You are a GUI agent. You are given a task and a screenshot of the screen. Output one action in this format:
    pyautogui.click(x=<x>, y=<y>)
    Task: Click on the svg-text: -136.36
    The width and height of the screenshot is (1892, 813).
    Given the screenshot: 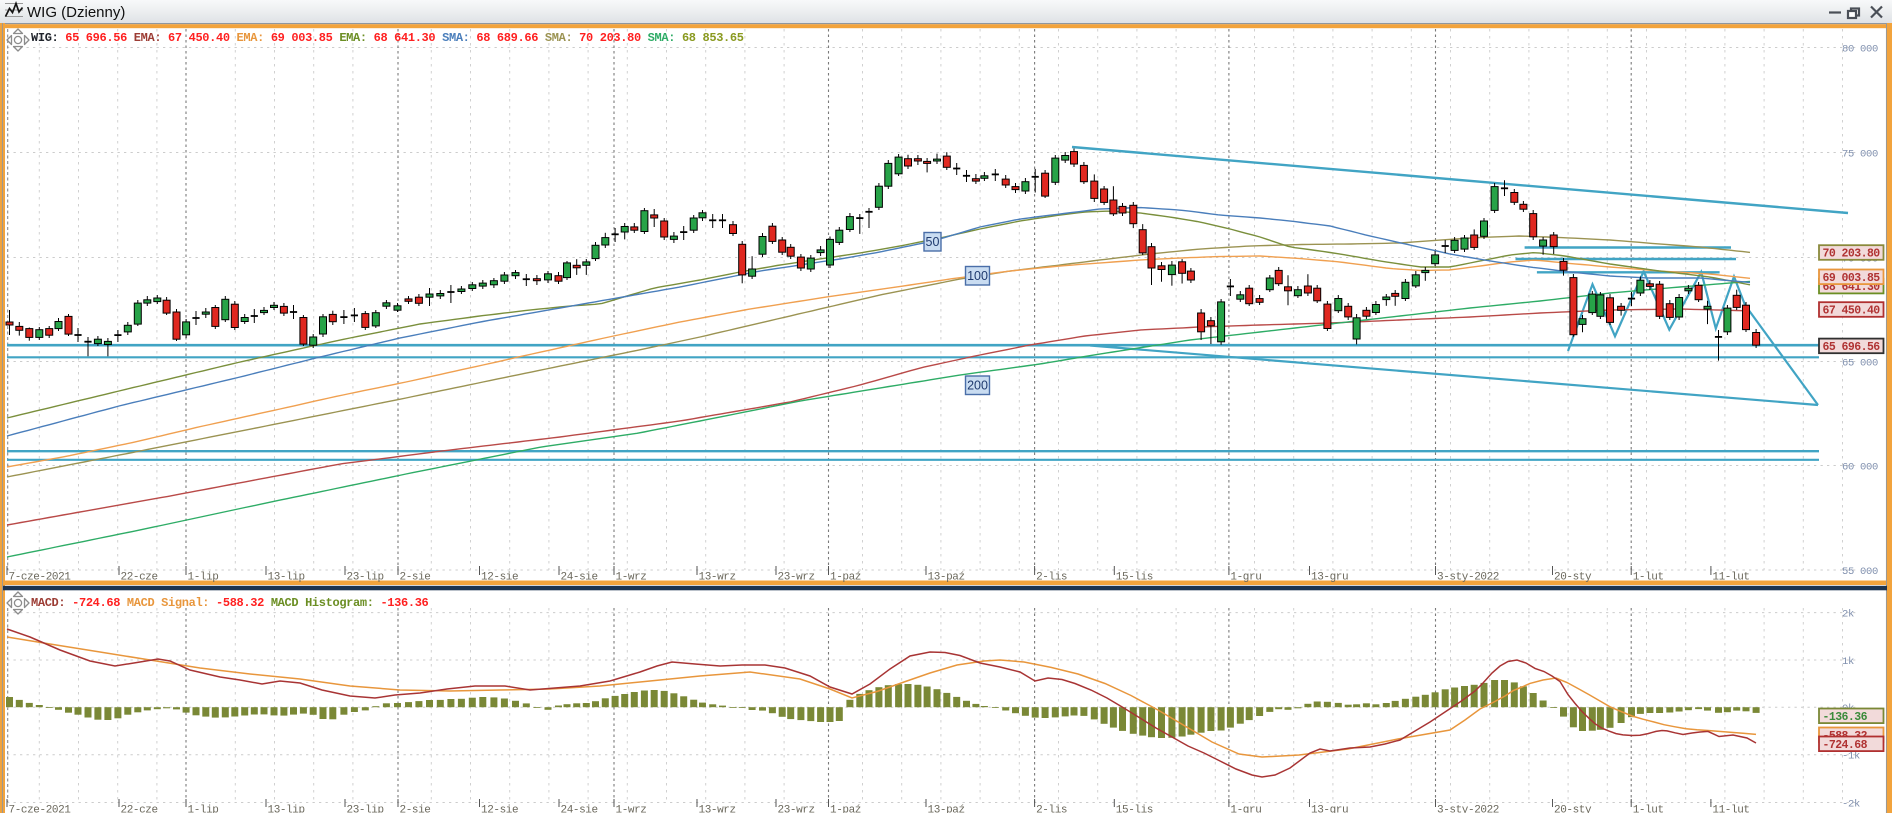 What is the action you would take?
    pyautogui.click(x=1845, y=717)
    